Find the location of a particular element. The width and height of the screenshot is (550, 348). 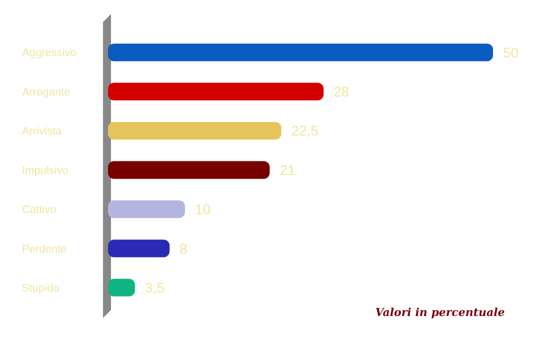

y-tick-label: Arrogante is located at coordinates (46, 92).